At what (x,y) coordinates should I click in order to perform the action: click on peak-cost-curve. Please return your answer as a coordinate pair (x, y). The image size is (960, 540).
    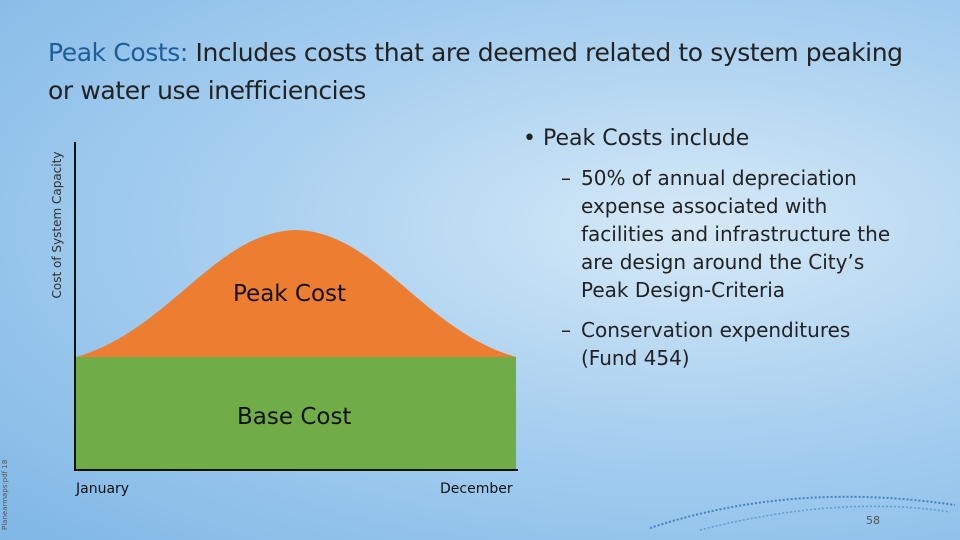
    Looking at the image, I should click on (296, 293).